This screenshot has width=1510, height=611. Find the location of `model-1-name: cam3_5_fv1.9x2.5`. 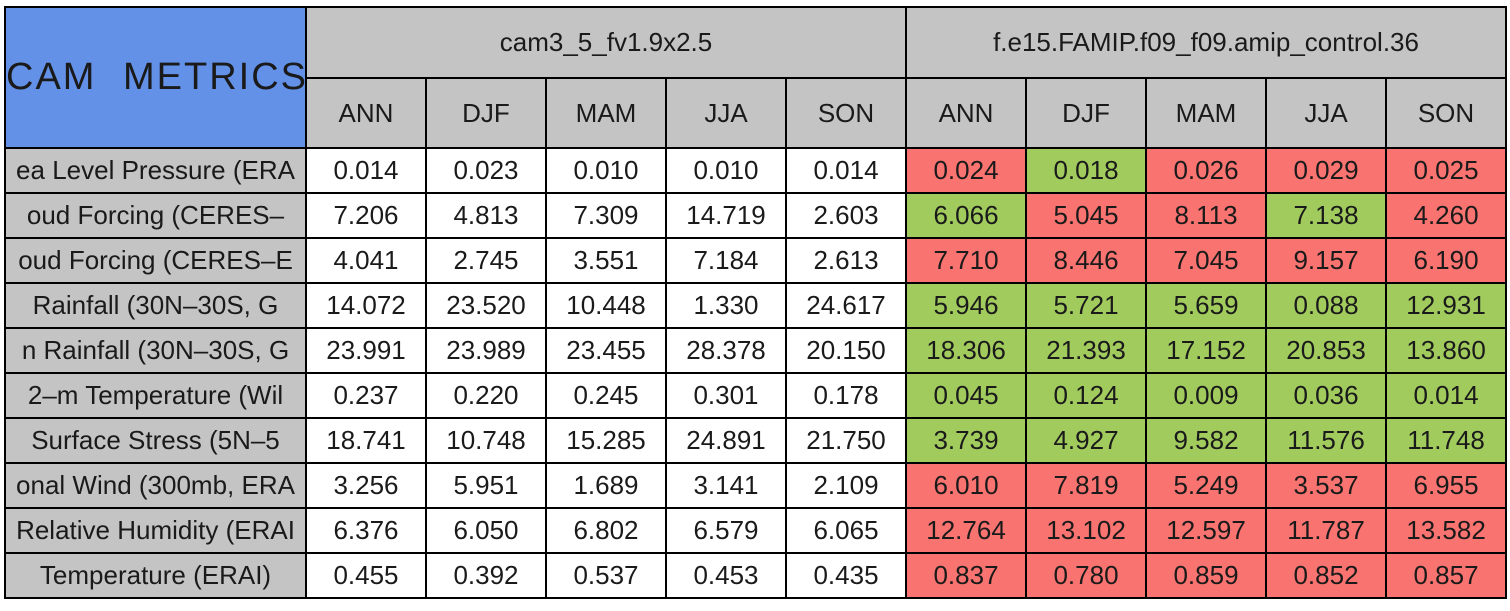

model-1-name: cam3_5_fv1.9x2.5 is located at coordinates (606, 42).